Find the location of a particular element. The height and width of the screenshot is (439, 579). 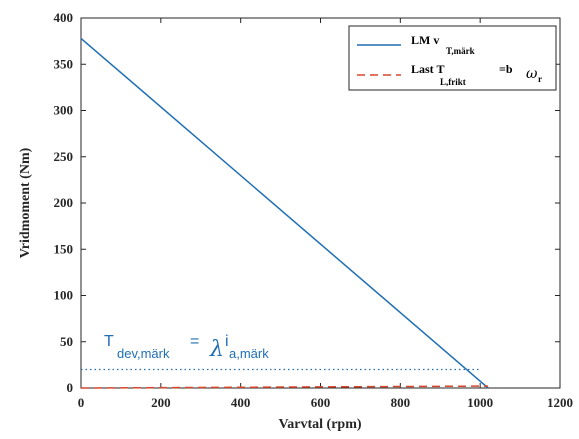

x-tick-label: 400 is located at coordinates (241, 402).